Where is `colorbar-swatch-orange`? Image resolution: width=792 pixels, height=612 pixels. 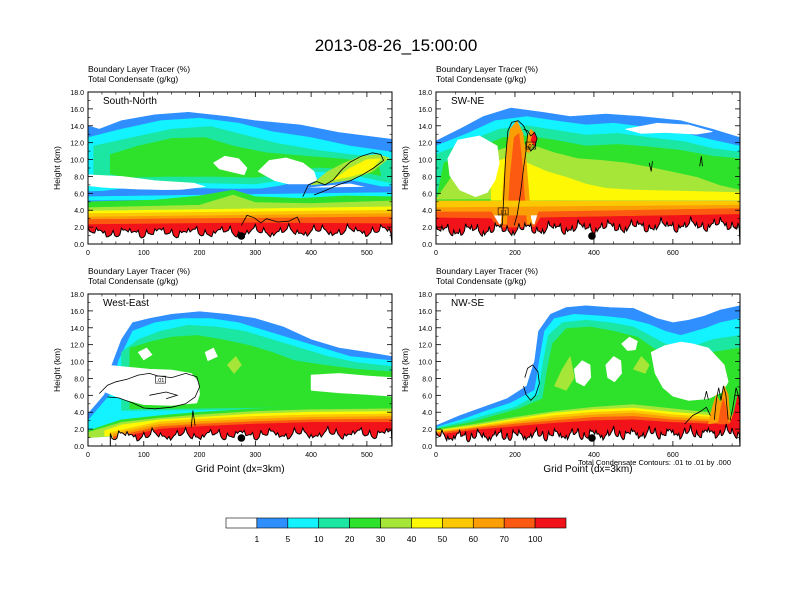
colorbar-swatch-orange is located at coordinates (488, 523).